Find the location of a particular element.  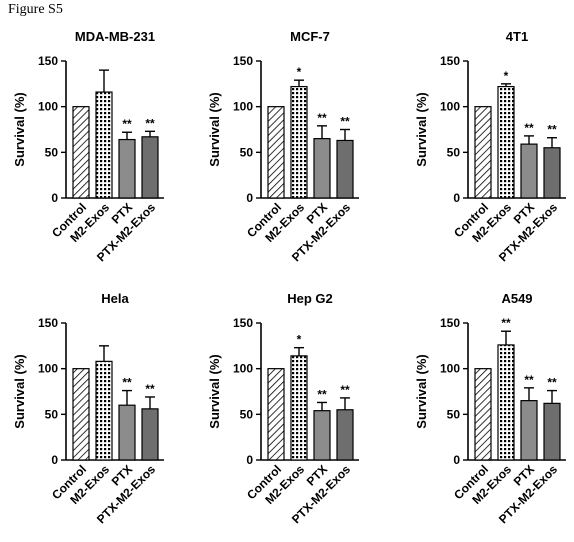

chart-title: Hep G2 is located at coordinates (310, 298).